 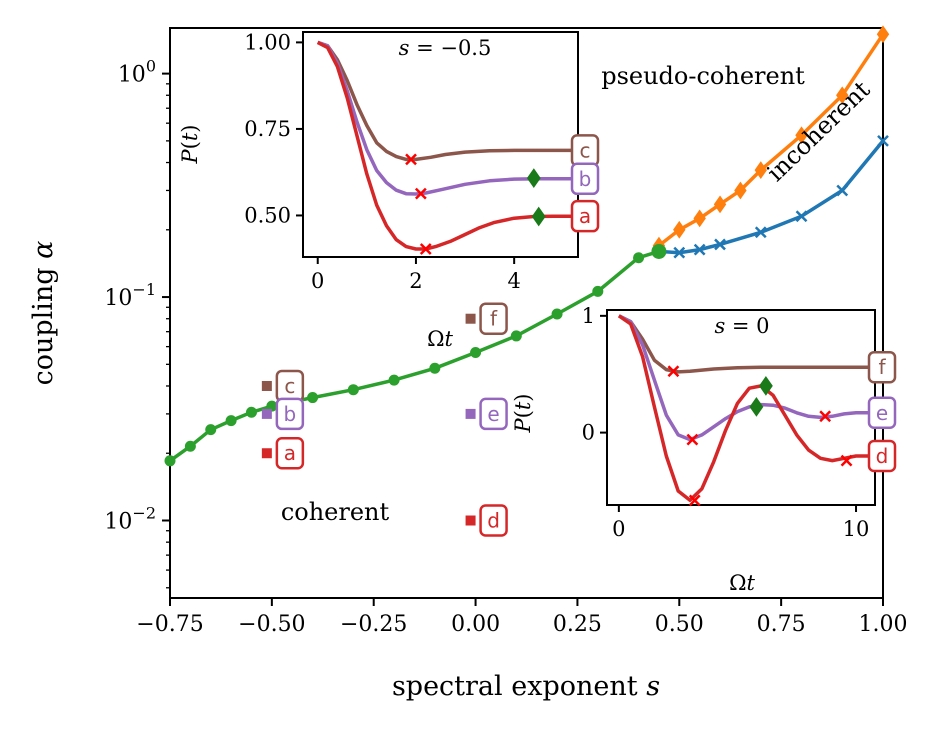 I want to click on main-x-tick-label: −0.75, so click(x=169, y=624).